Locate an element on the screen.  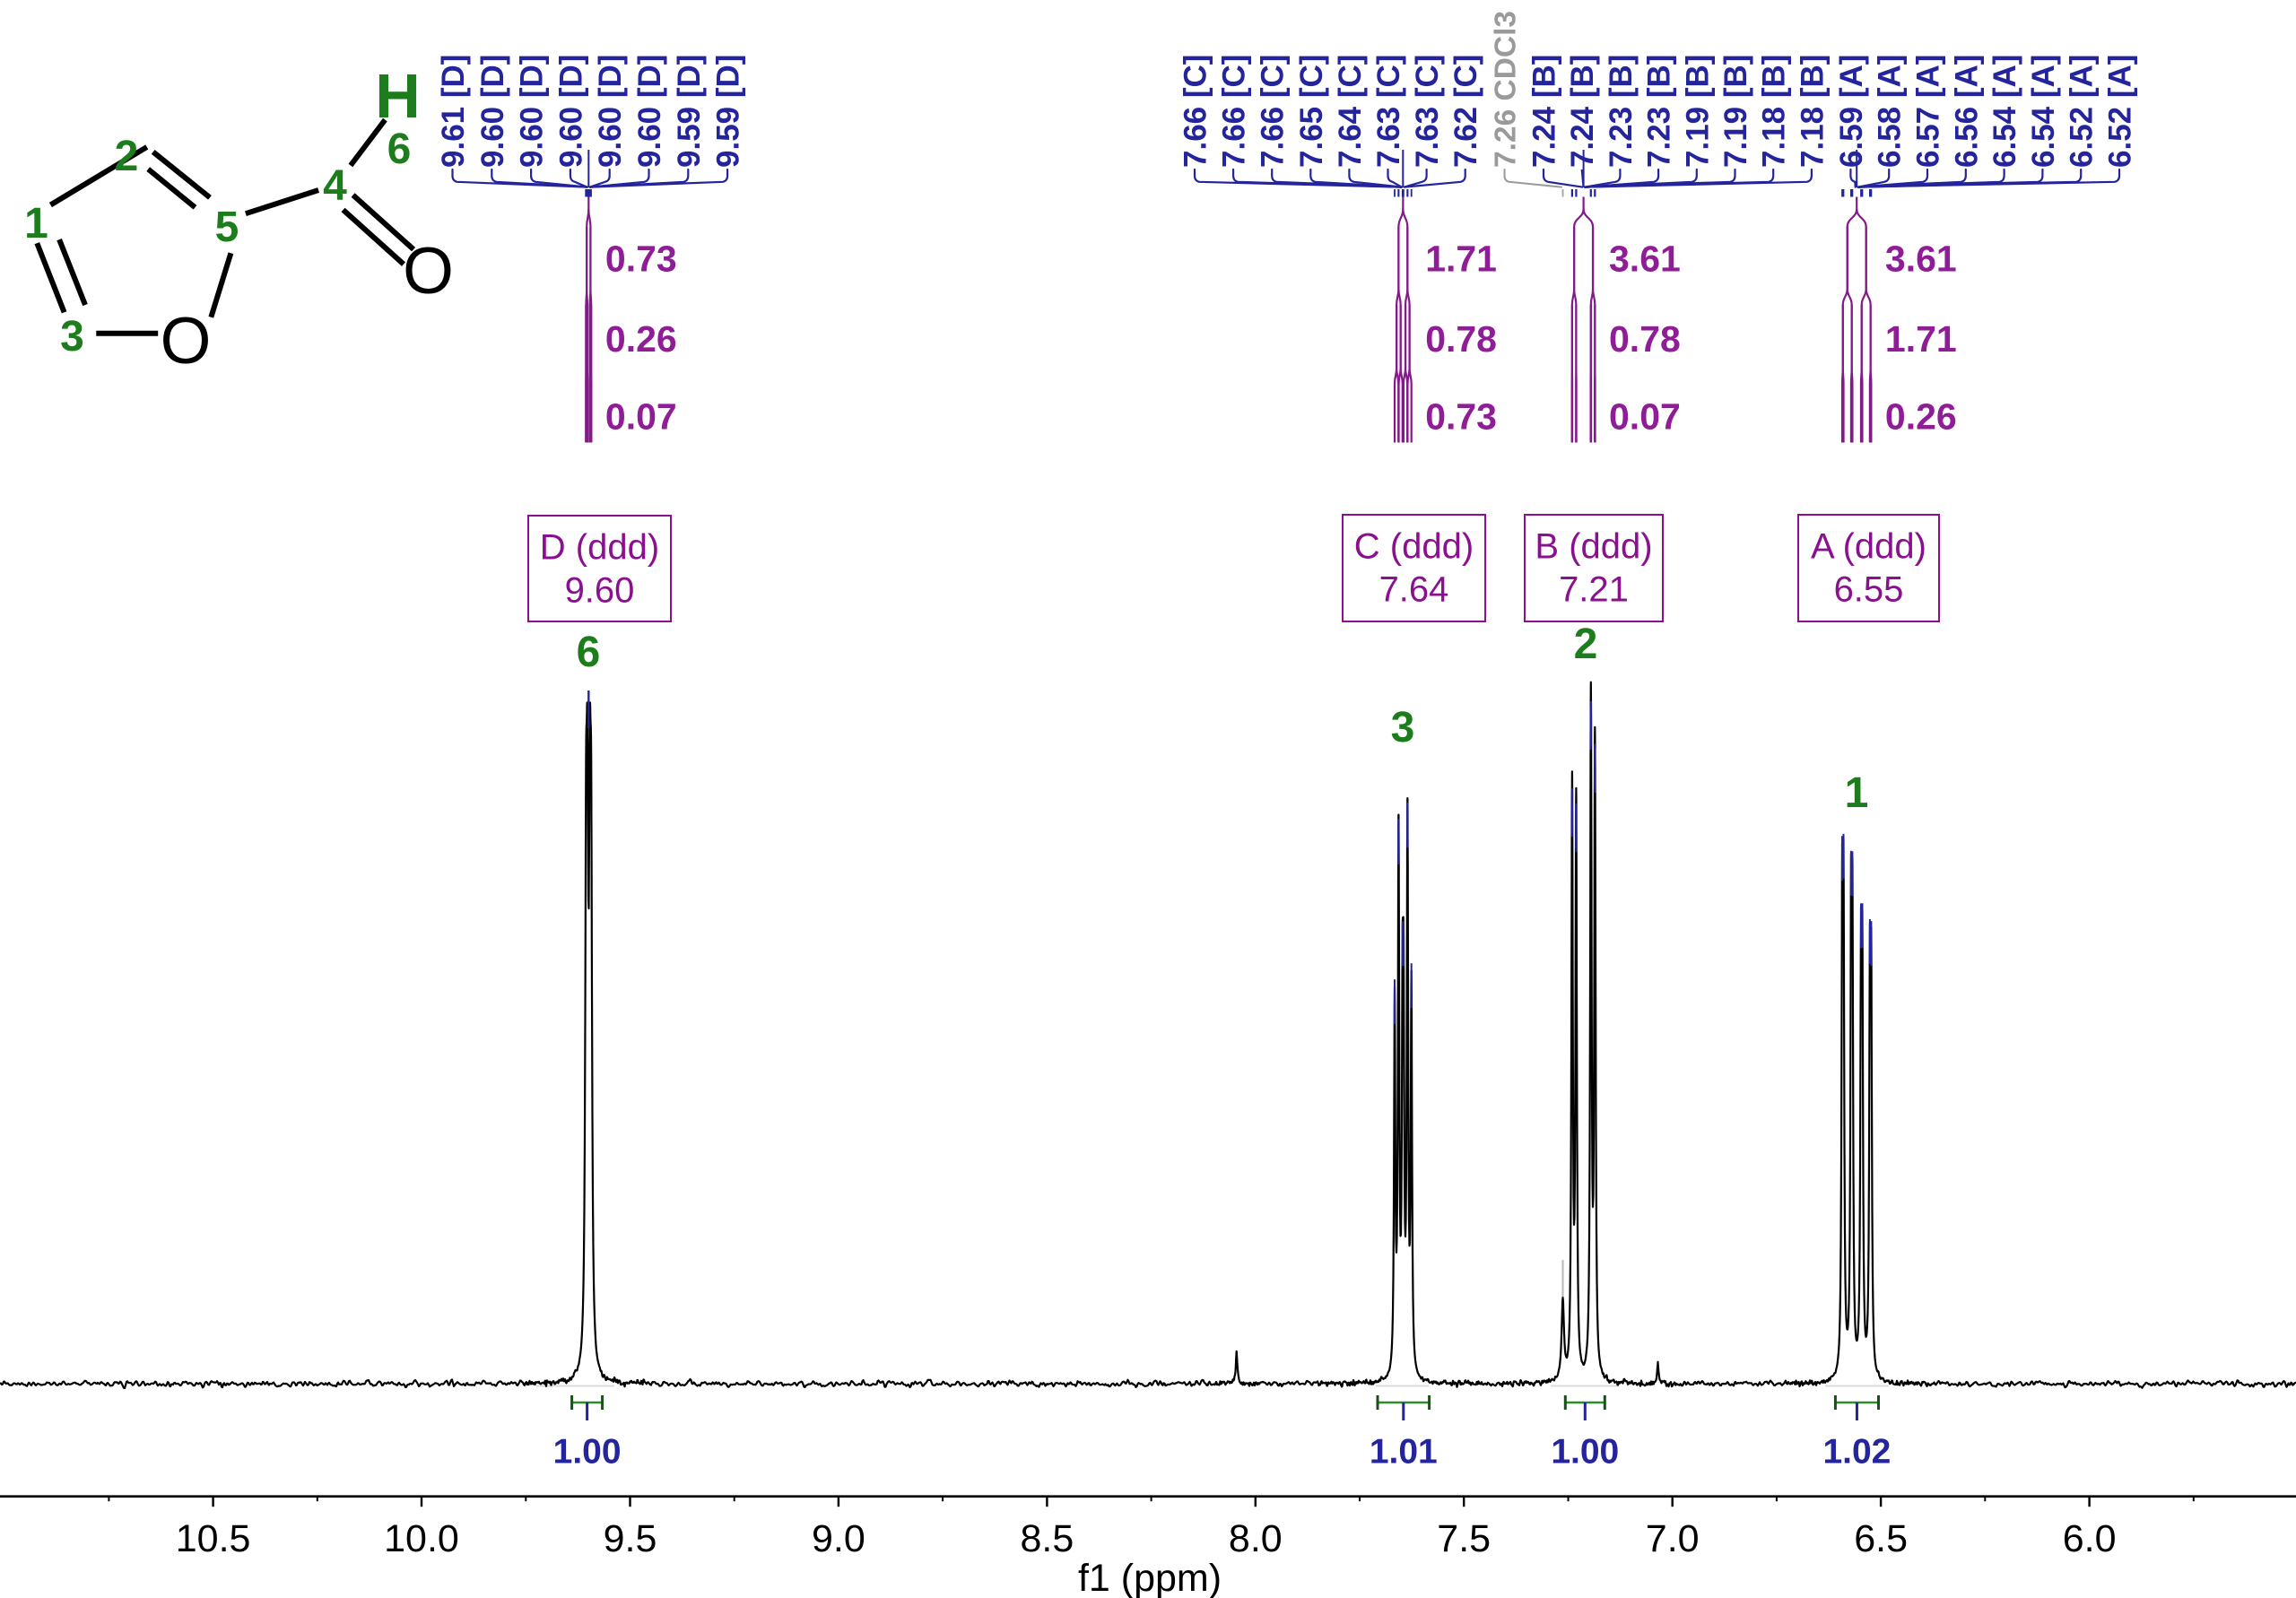
svg-text: 5 is located at coordinates (227, 227).